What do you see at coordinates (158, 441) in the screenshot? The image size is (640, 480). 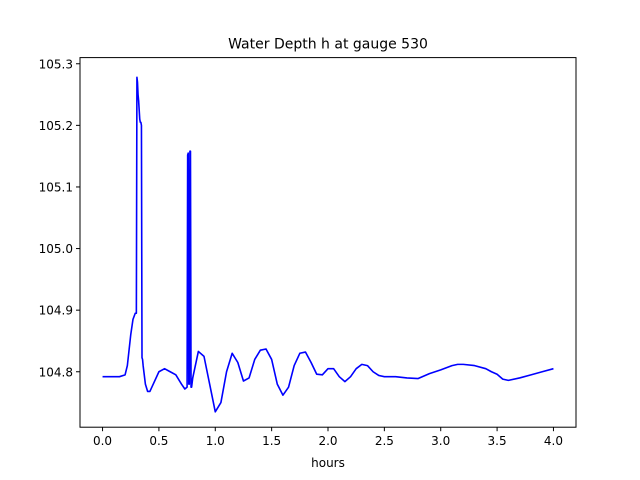 I see `x-tick-label: 0.5` at bounding box center [158, 441].